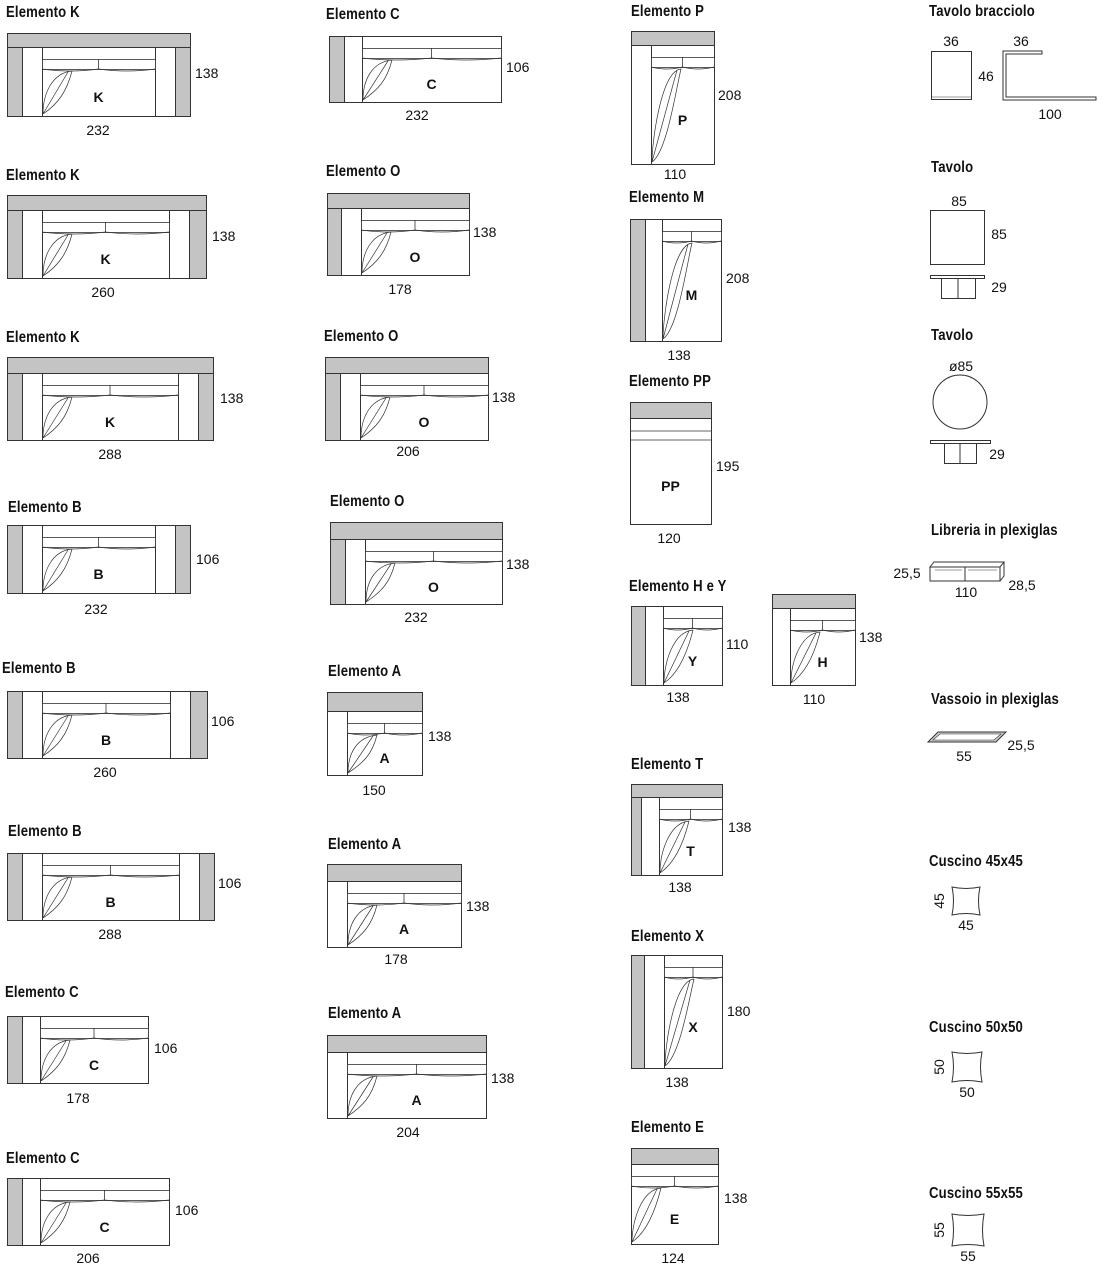  I want to click on sofa-element-h, so click(814, 640).